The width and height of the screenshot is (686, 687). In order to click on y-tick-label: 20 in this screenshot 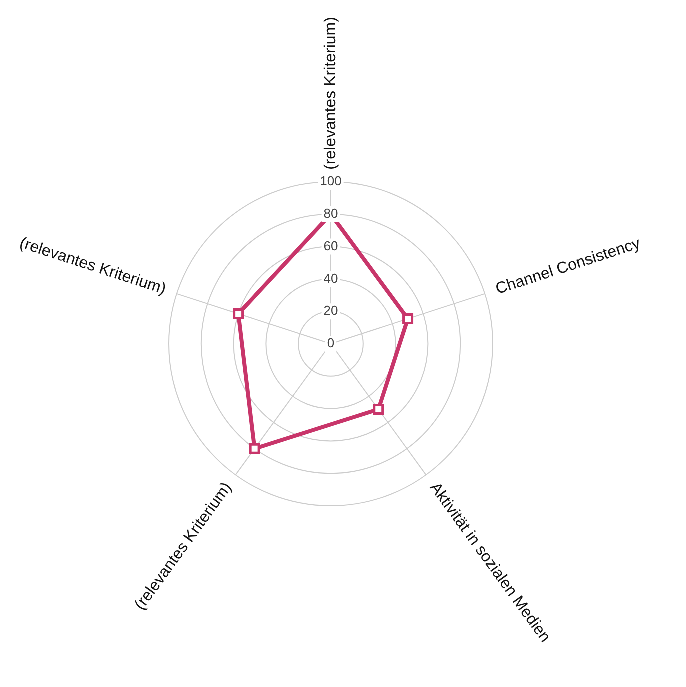, I will do `click(331, 310)`.